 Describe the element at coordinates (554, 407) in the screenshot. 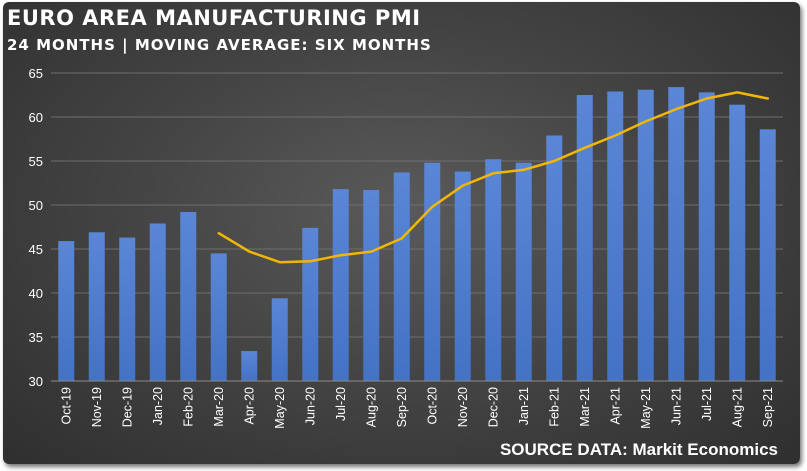

I see `x-tick-label: Feb-21` at that location.